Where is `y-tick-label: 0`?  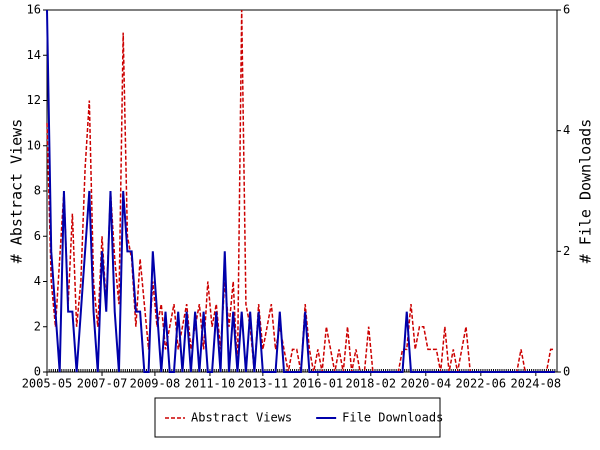 y-tick-label: 0 is located at coordinates (37, 372).